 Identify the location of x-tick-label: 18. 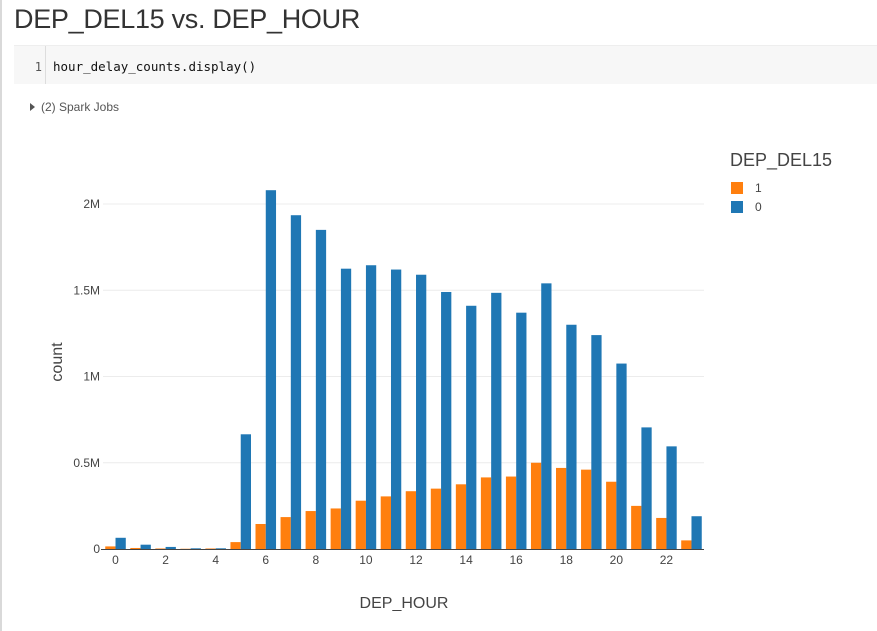
(567, 560).